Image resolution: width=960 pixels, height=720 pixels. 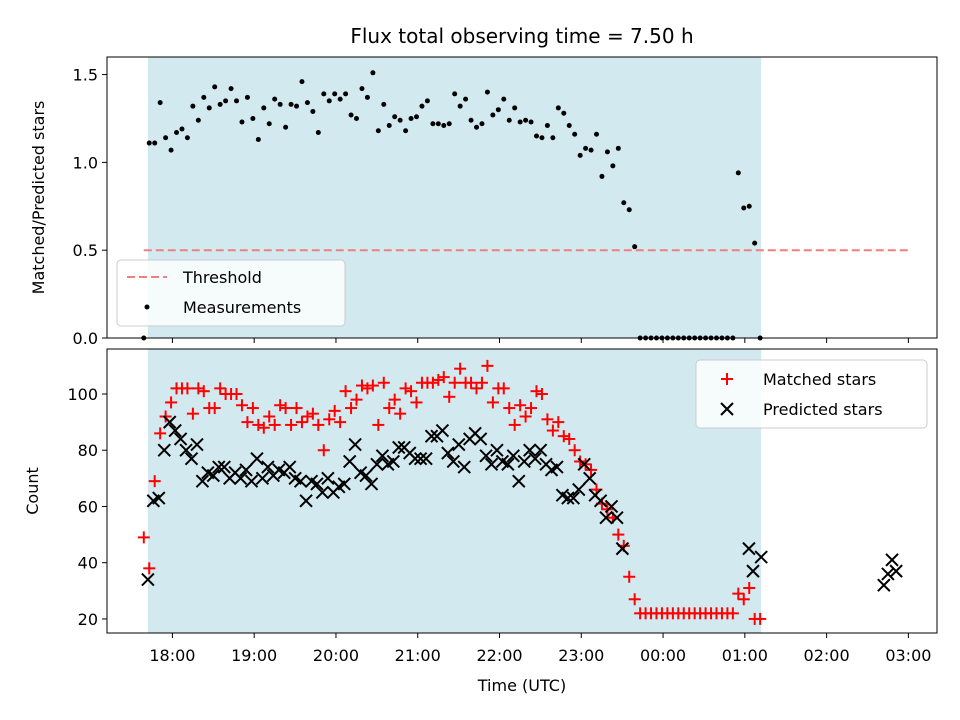 I want to click on y-tick-label: 1.5, so click(x=85, y=75).